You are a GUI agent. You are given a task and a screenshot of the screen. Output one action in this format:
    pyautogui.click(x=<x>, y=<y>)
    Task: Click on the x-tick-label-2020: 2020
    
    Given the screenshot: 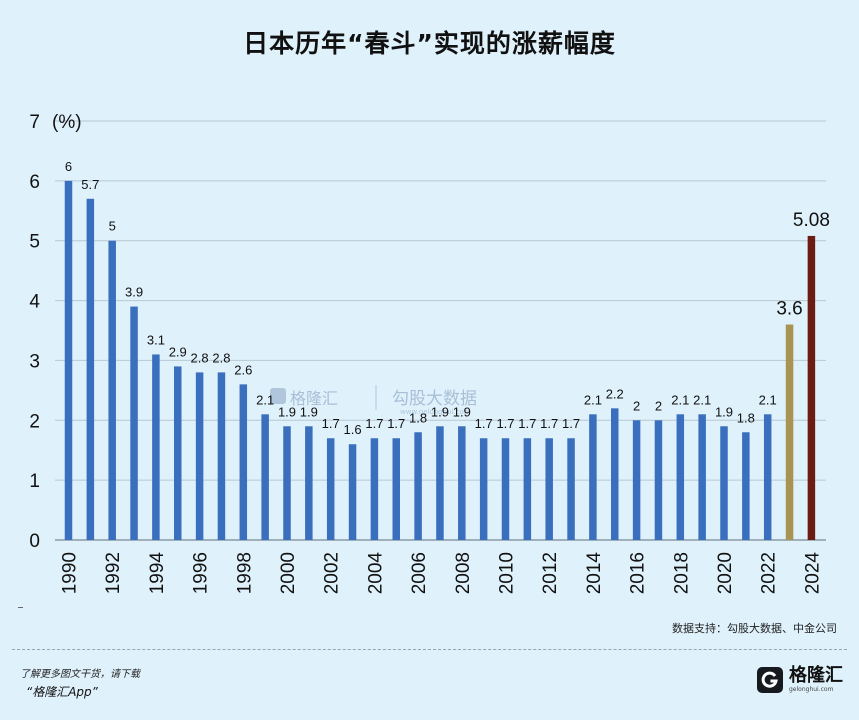 What is the action you would take?
    pyautogui.click(x=725, y=573)
    